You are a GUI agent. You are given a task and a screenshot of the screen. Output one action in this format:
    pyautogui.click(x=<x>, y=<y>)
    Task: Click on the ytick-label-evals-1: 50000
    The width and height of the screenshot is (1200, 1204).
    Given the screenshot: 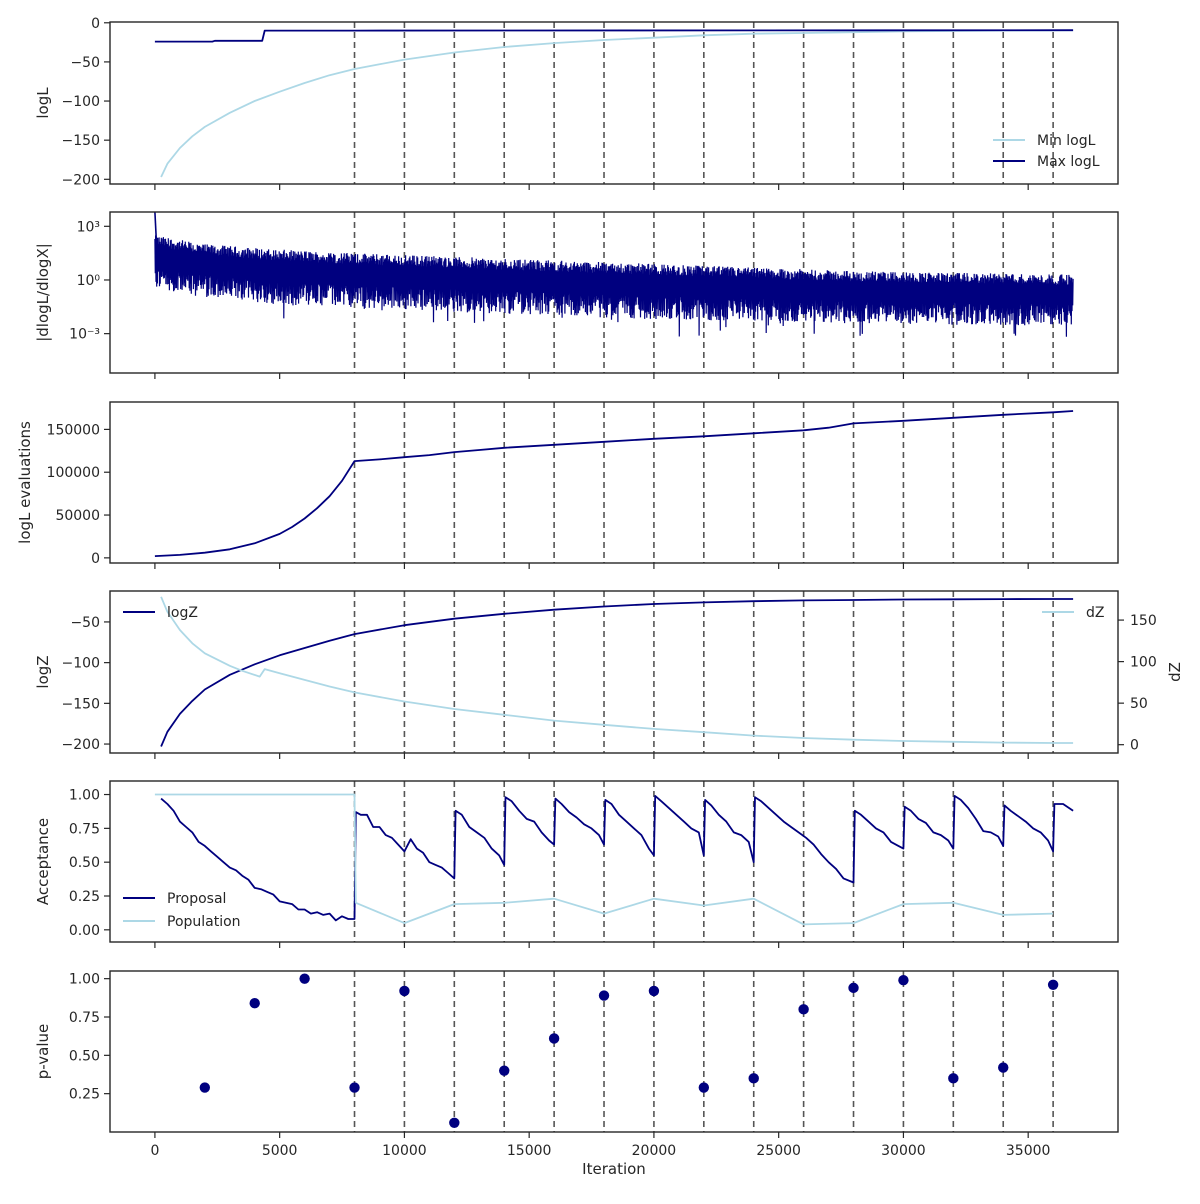 What is the action you would take?
    pyautogui.click(x=77, y=516)
    